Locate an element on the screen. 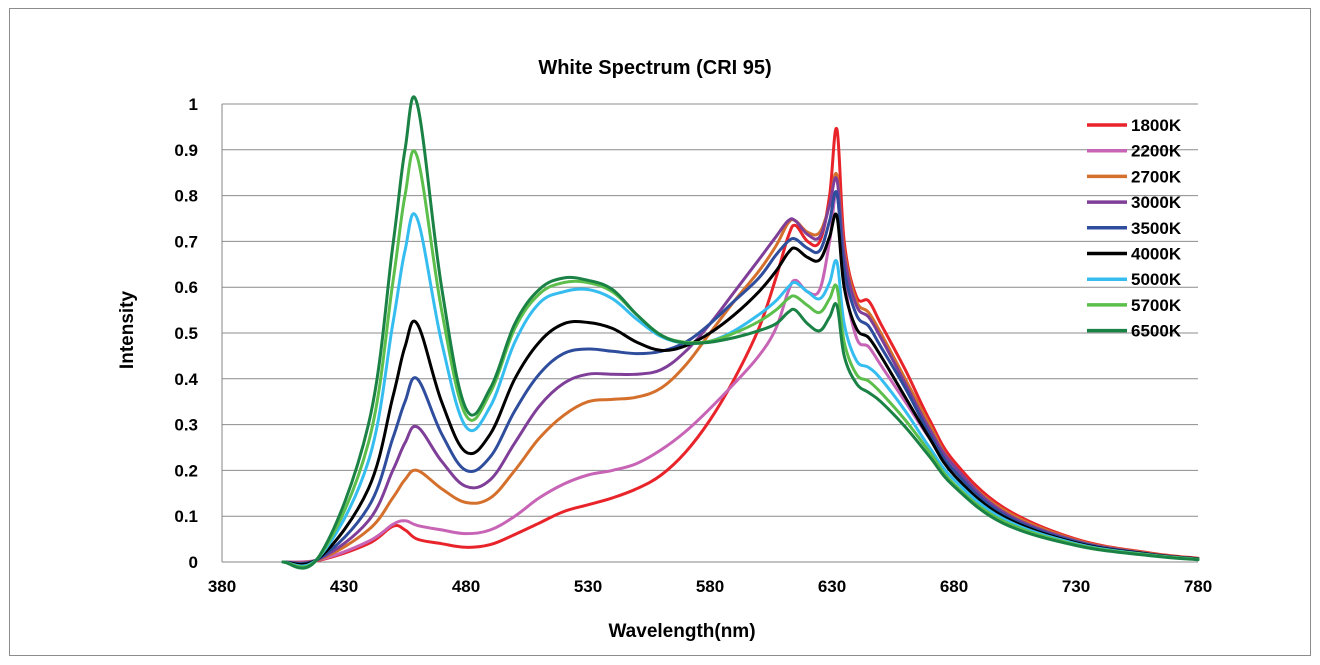 This screenshot has width=1320, height=665. legend-label: 2700K is located at coordinates (1156, 176).